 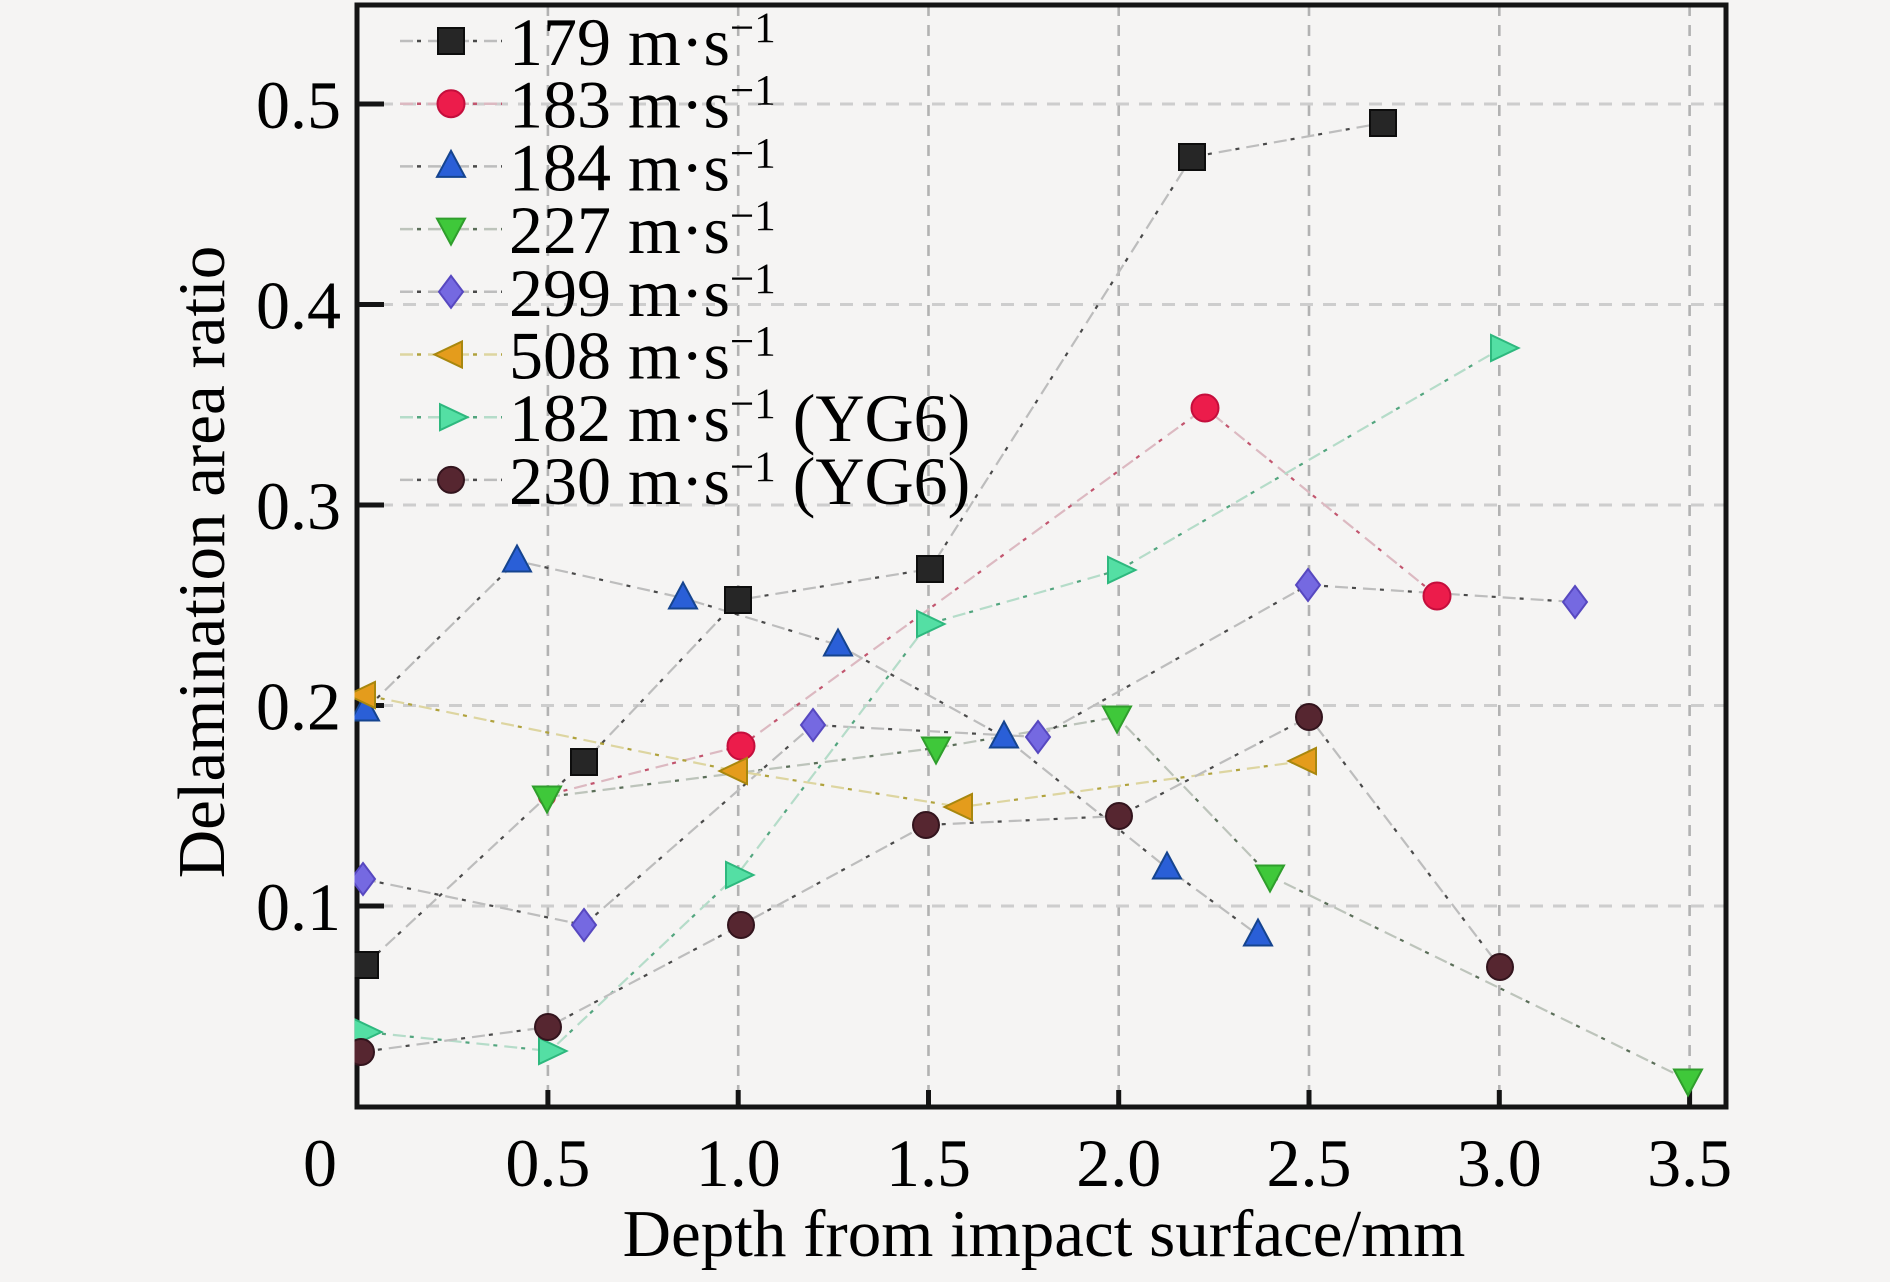 I want to click on svg-text: 0.2, so click(x=298, y=707).